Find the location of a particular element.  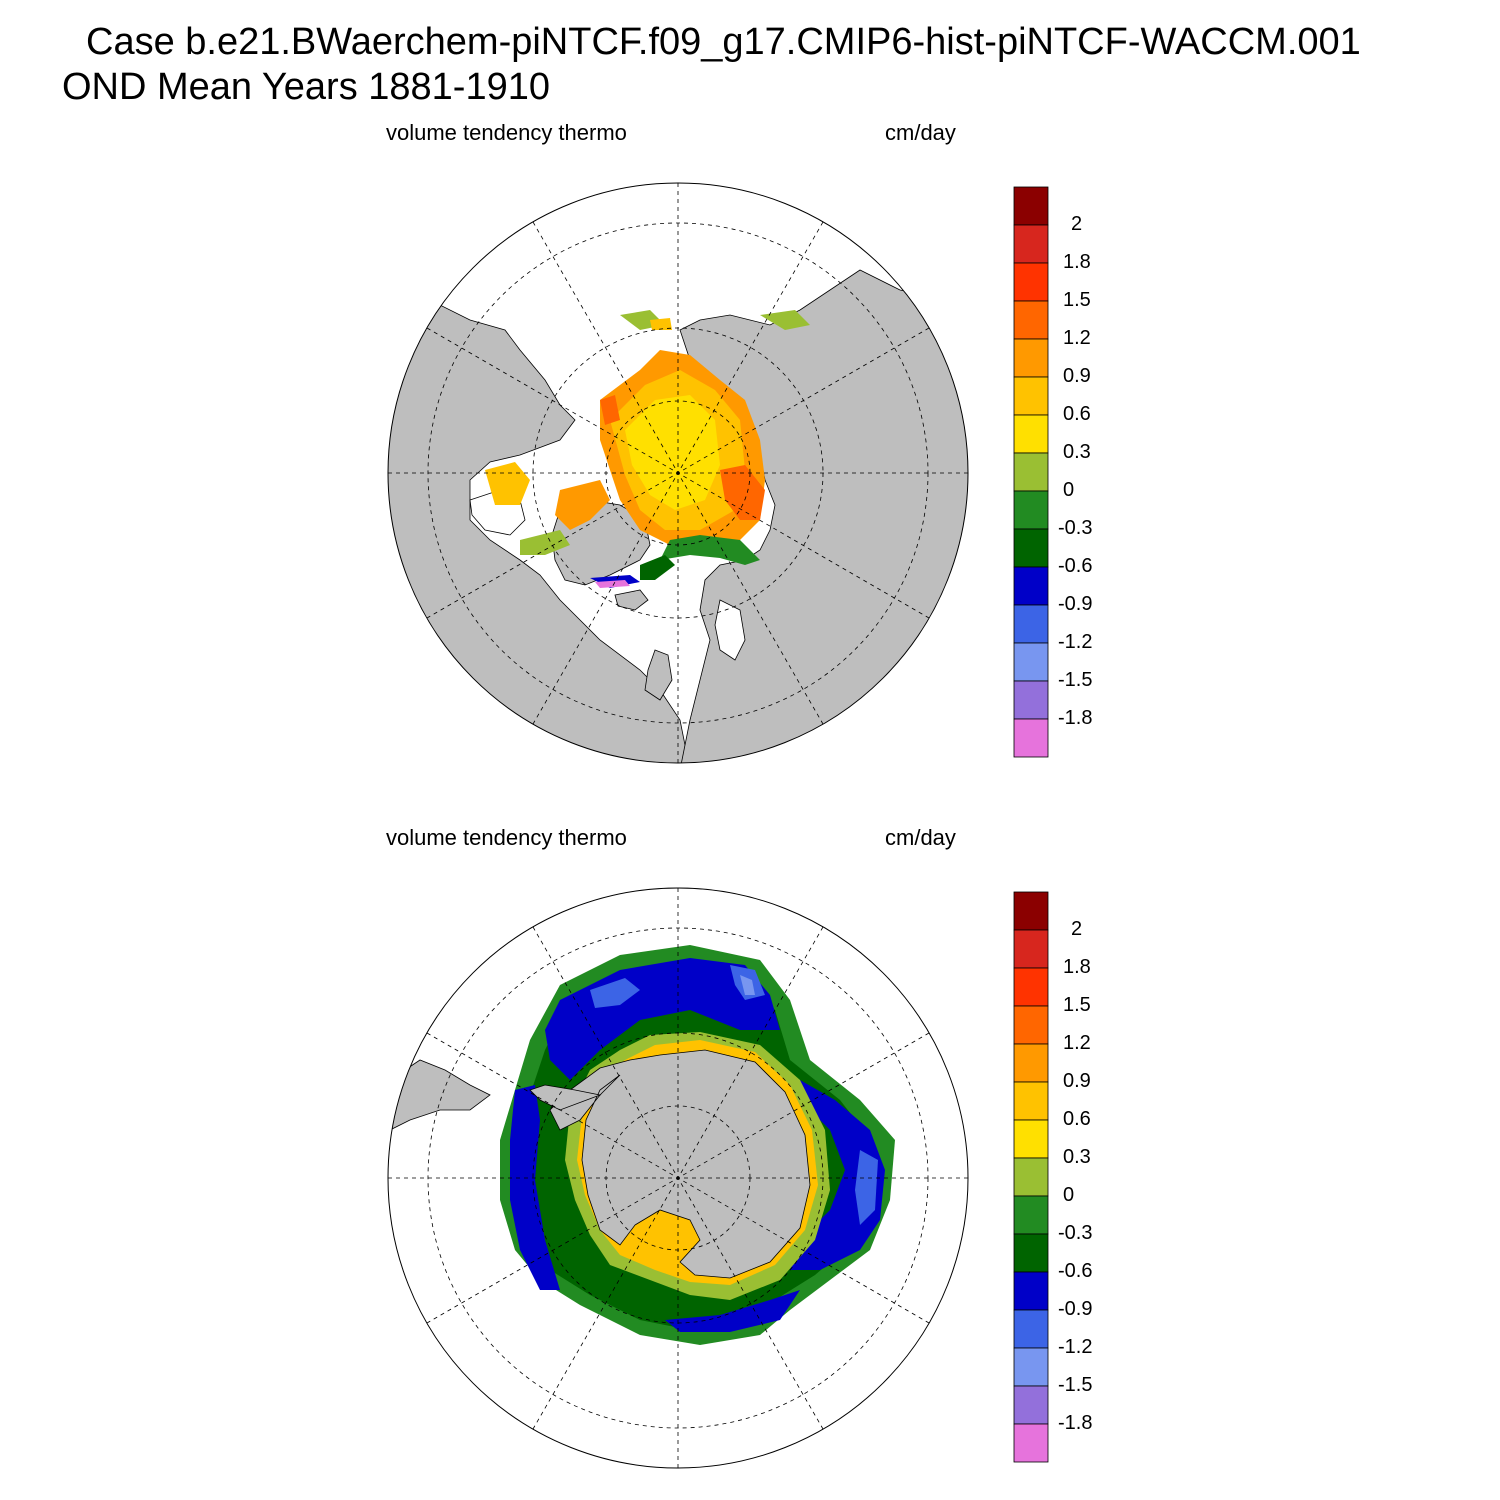

colorbar-bottom-tick-label: 0.6 is located at coordinates (1077, 1119).